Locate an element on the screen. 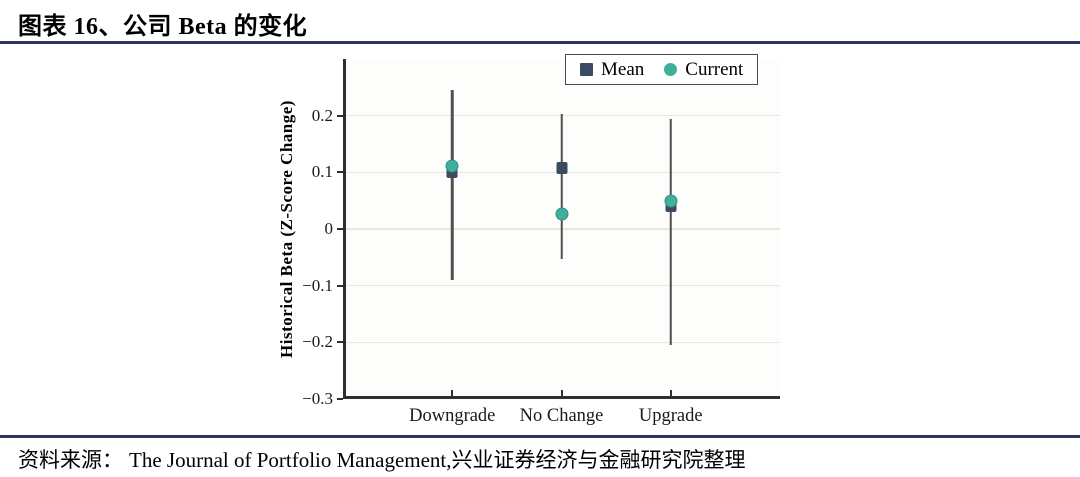 The height and width of the screenshot is (477, 1080). circle-marker-icon is located at coordinates (671, 69).